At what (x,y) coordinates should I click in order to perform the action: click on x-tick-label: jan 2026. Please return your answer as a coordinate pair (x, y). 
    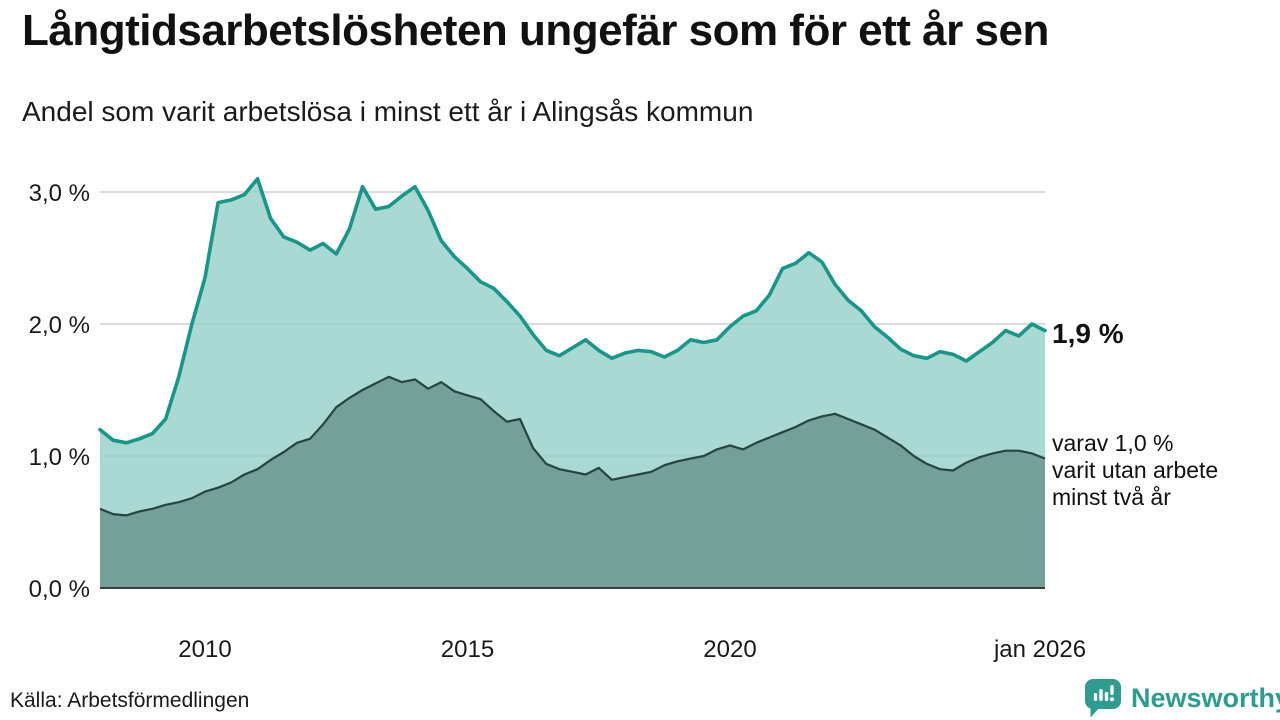
    Looking at the image, I should click on (1039, 649).